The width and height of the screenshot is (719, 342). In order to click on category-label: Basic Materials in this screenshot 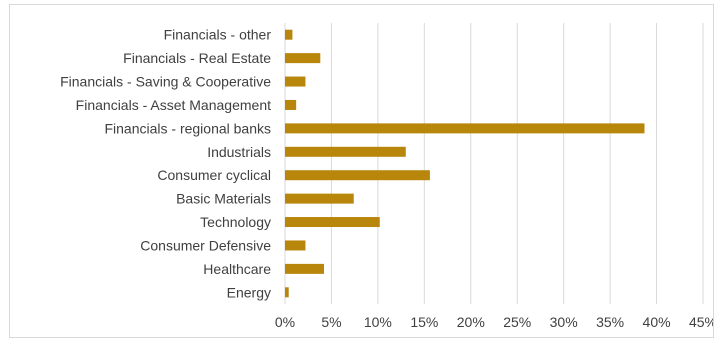, I will do `click(223, 199)`.